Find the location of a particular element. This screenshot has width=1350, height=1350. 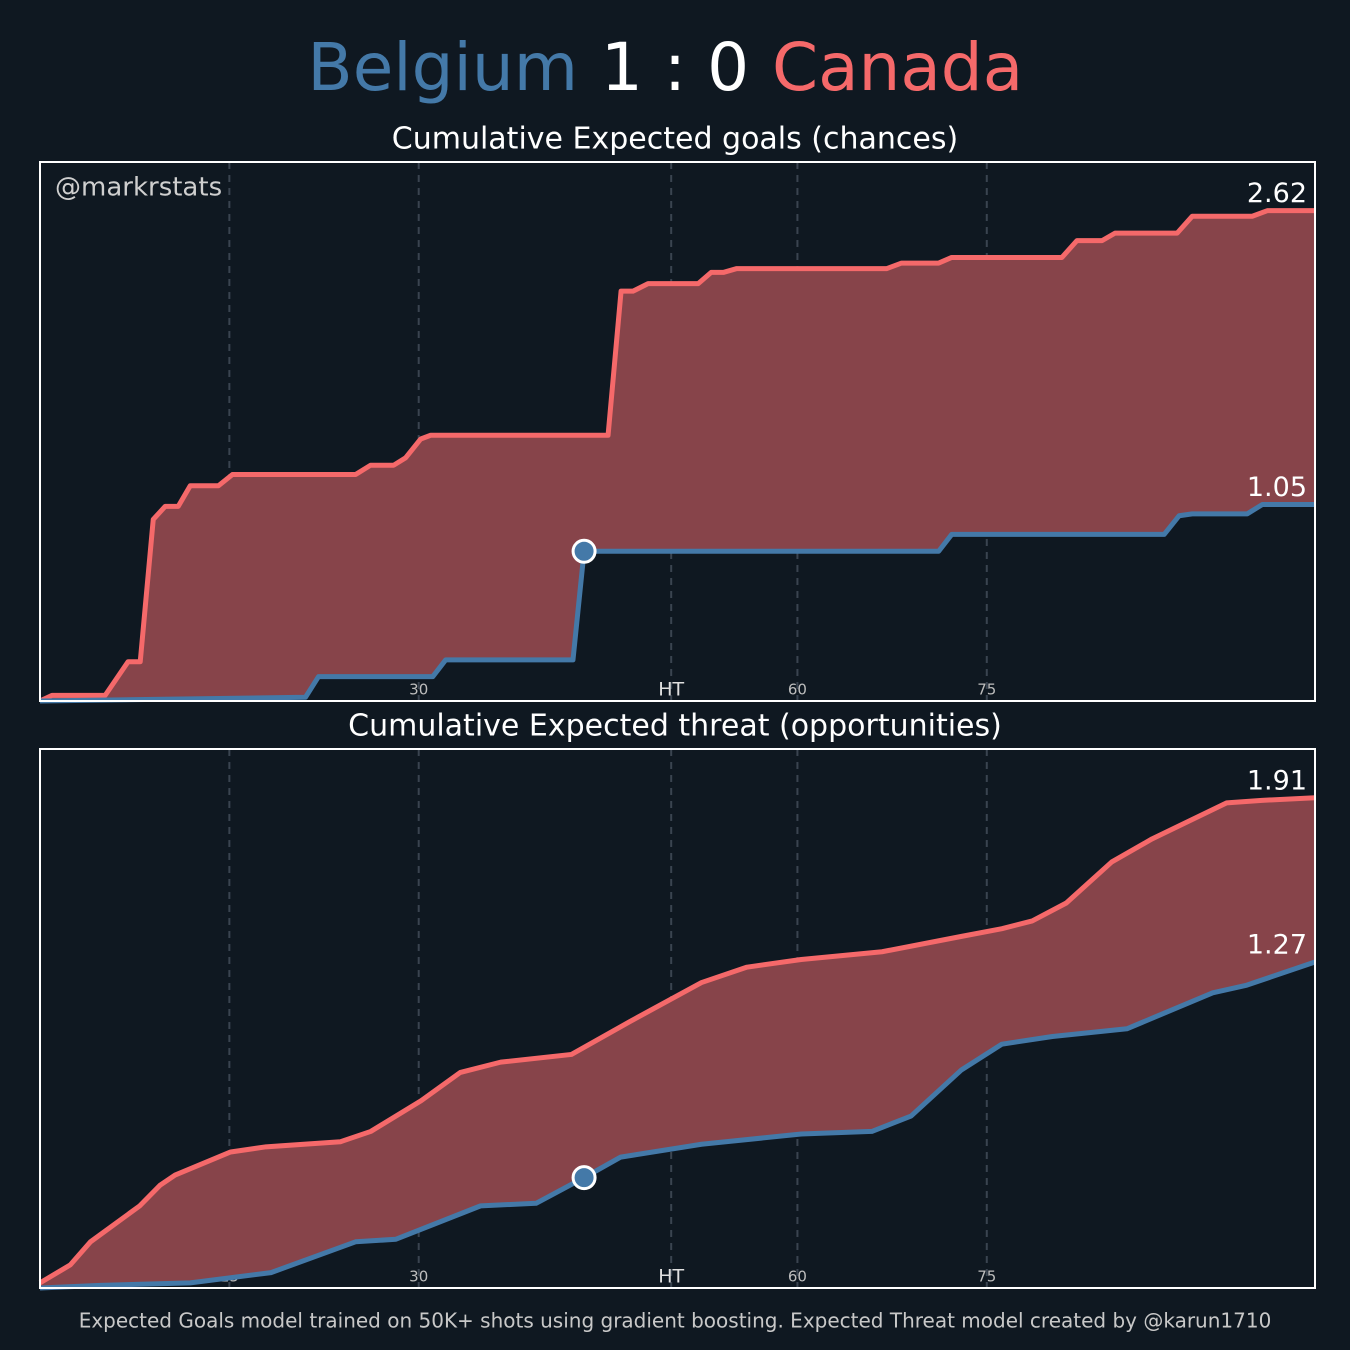

end-value-label: 1.27 is located at coordinates (1277, 945).